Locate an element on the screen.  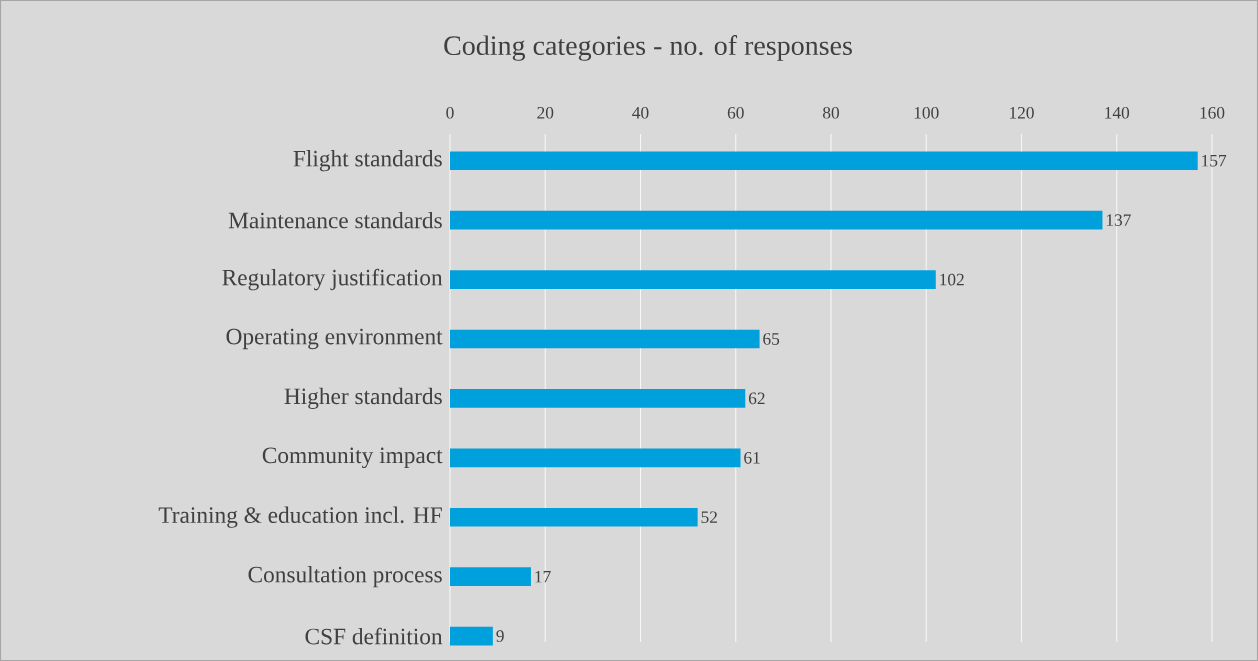
y-tick-label: Regulatory justification is located at coordinates (332, 279).